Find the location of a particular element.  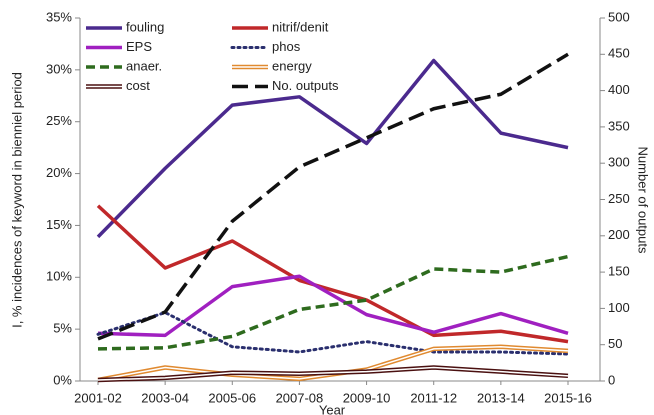

y2-tick-label: 350 is located at coordinates (619, 125).